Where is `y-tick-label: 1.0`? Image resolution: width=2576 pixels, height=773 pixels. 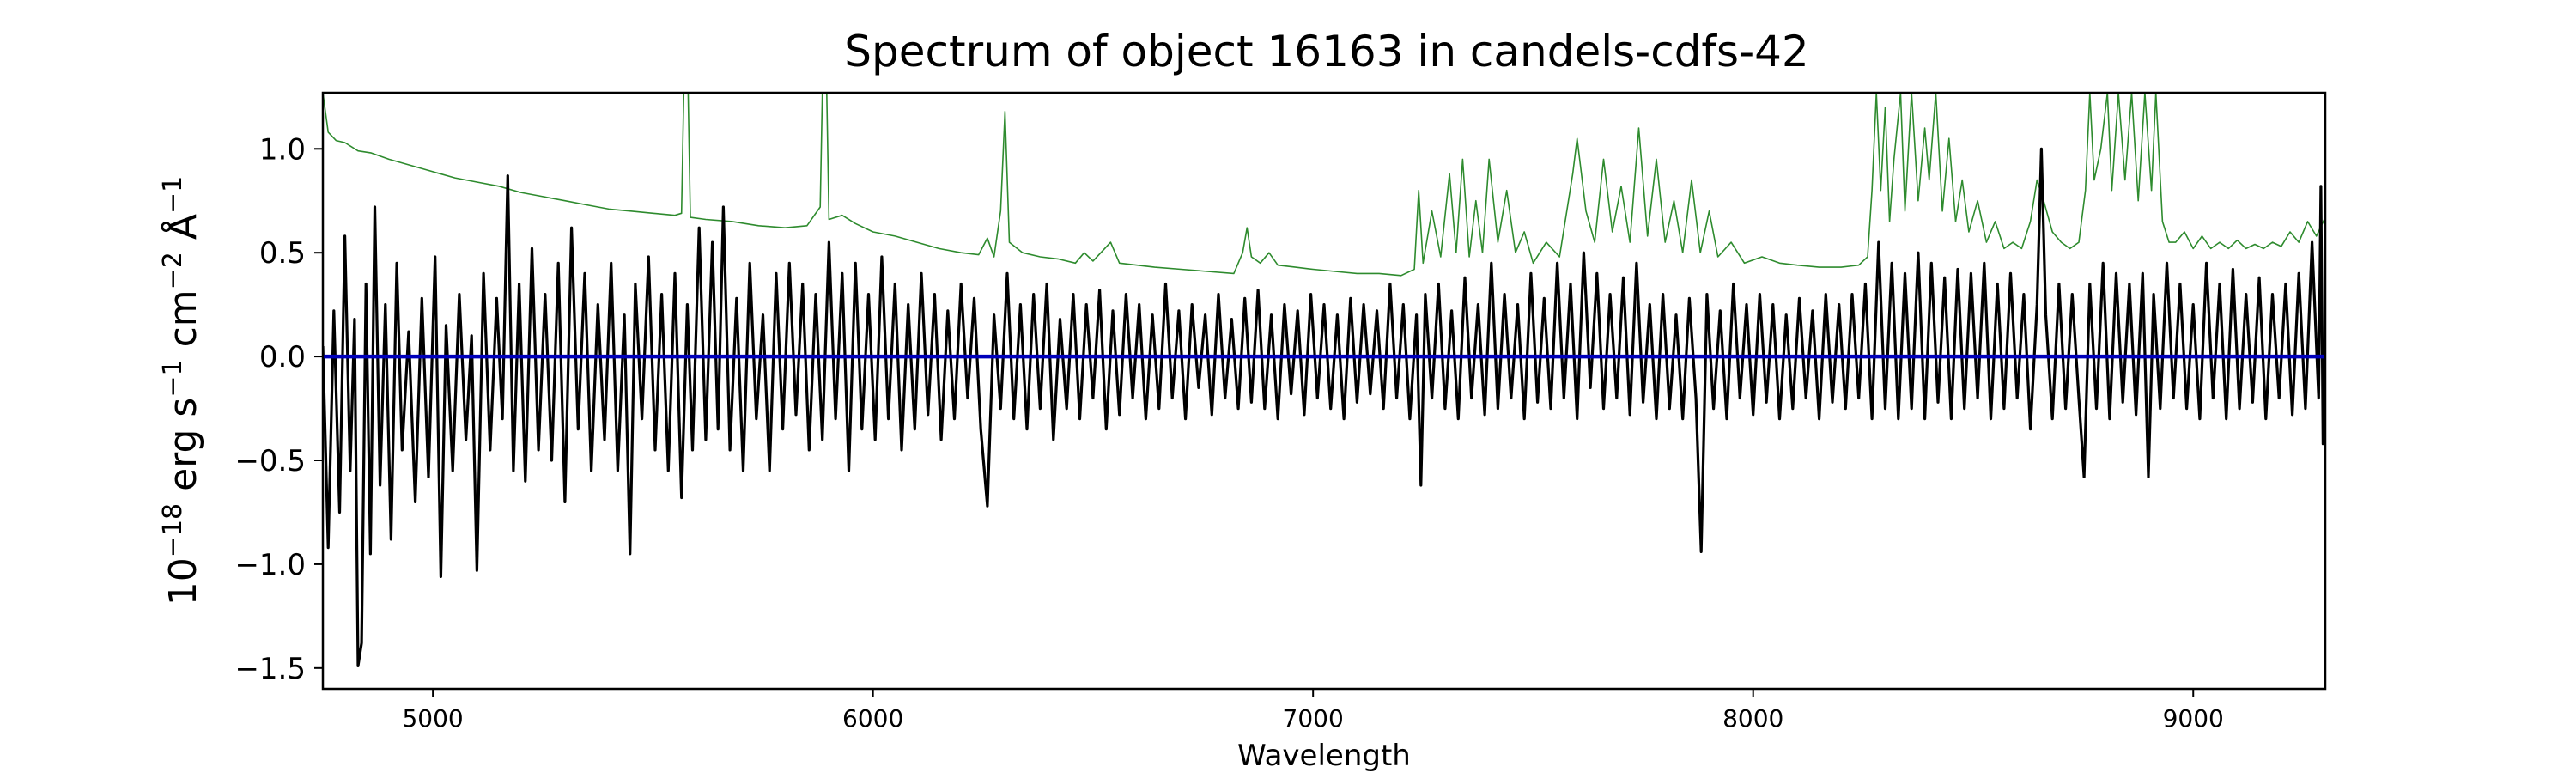
y-tick-label: 1.0 is located at coordinates (282, 149).